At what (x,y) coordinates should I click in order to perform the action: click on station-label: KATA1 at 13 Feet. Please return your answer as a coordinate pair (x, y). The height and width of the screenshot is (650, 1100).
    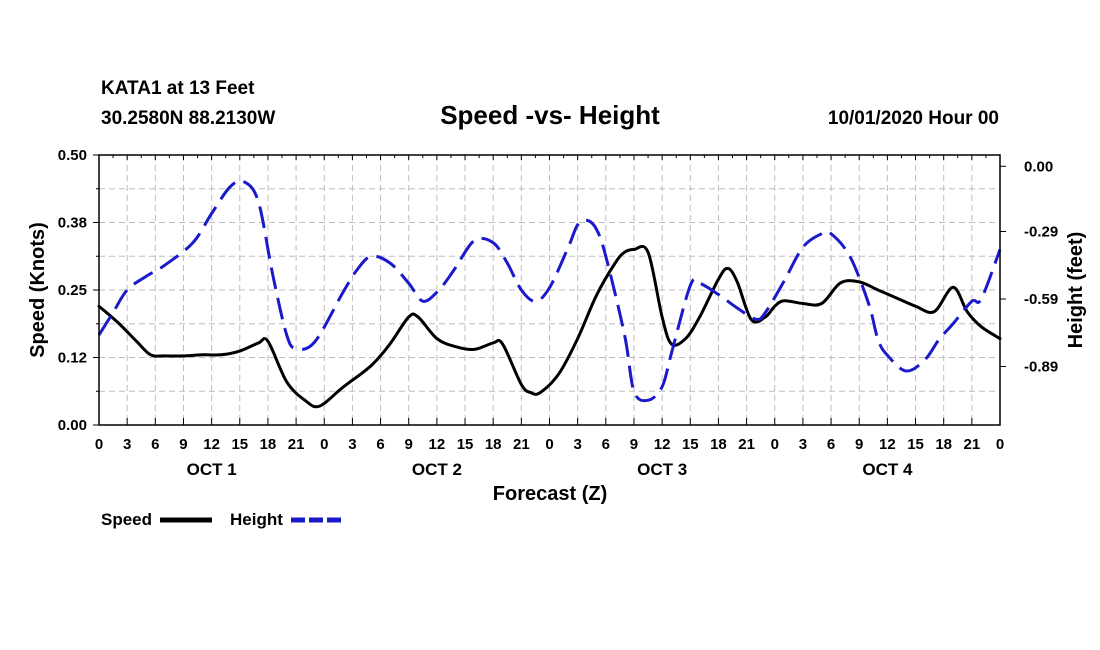
    Looking at the image, I should click on (178, 88).